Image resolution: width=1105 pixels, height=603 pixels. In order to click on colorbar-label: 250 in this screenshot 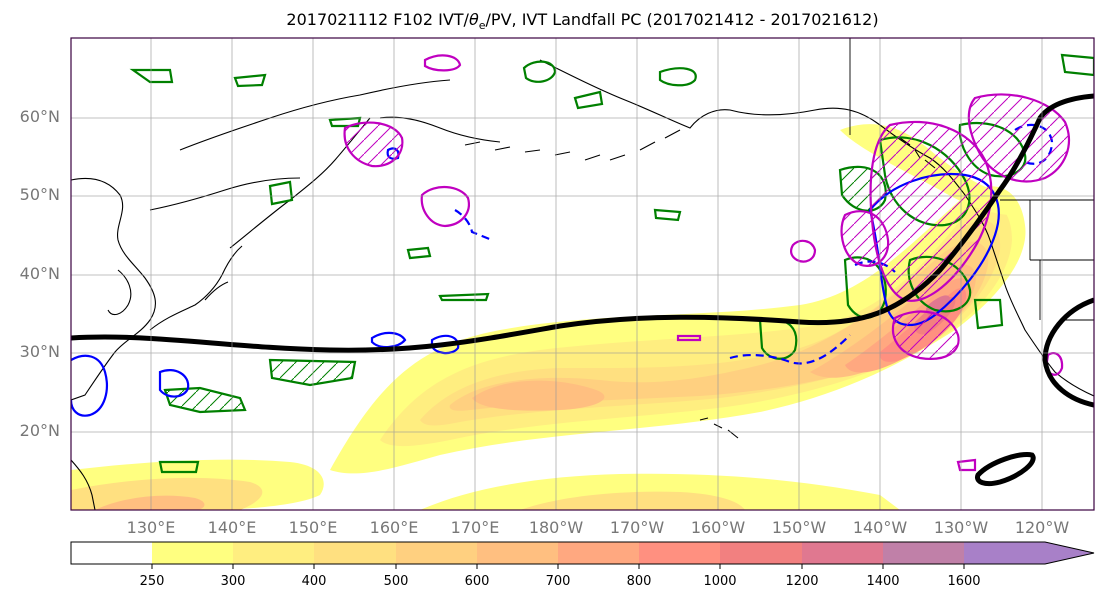, I will do `click(152, 581)`.